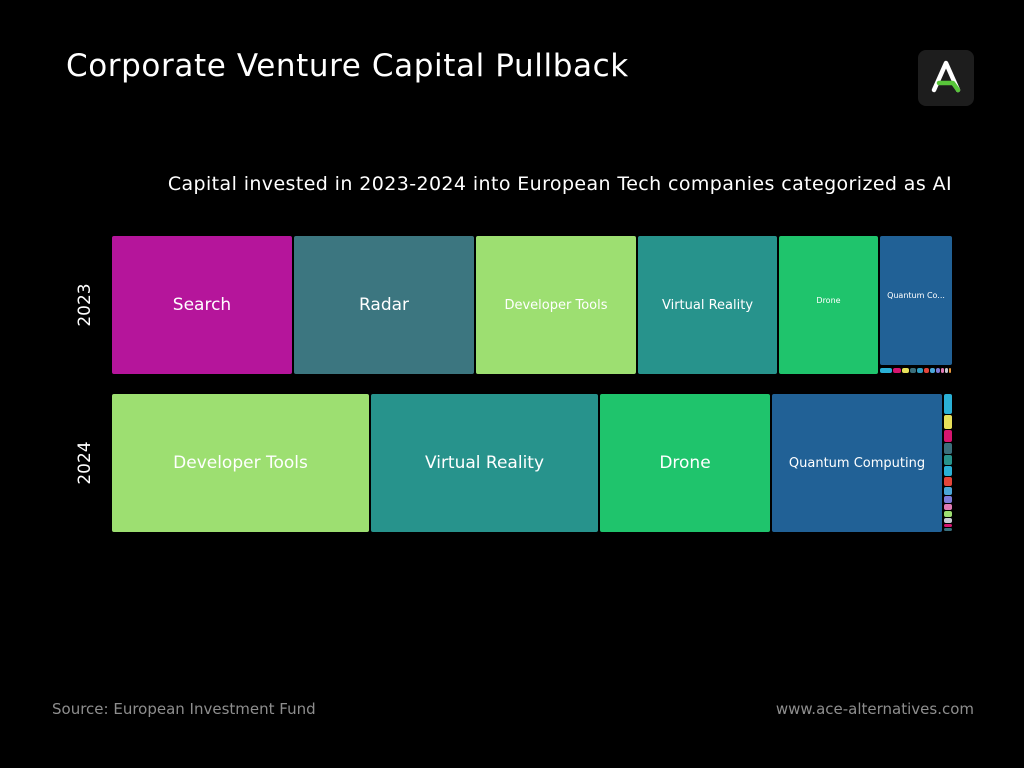  Describe the element at coordinates (85, 305) in the screenshot. I see `row-label-2023: 2023` at that location.